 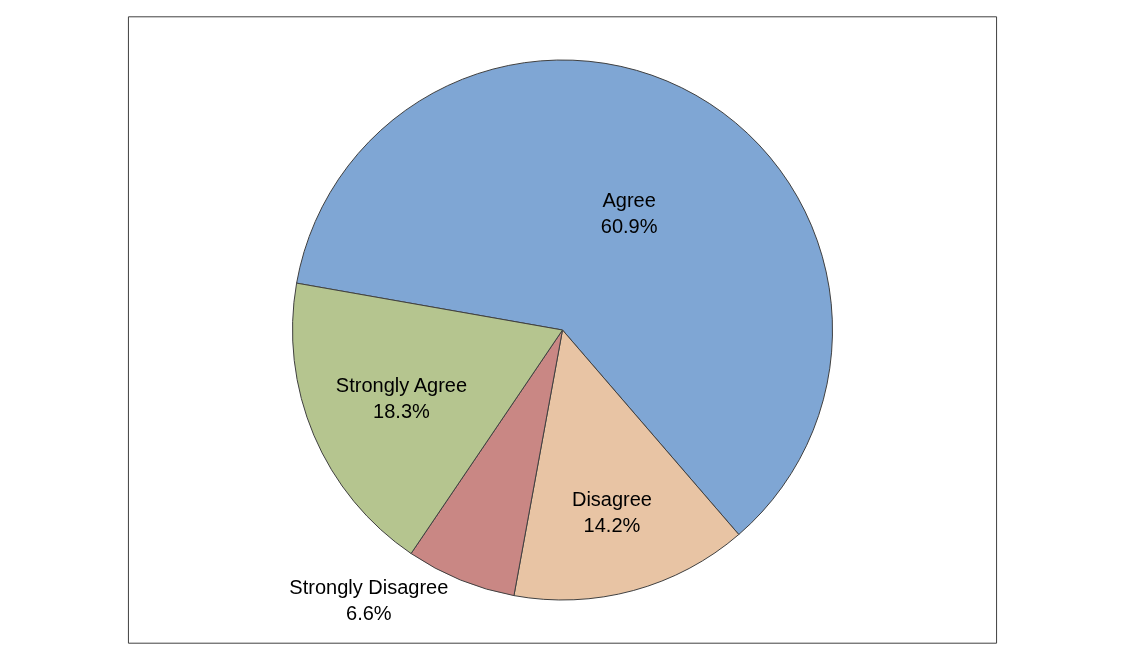 I want to click on slice-label: Strongly Disagree, so click(x=369, y=587).